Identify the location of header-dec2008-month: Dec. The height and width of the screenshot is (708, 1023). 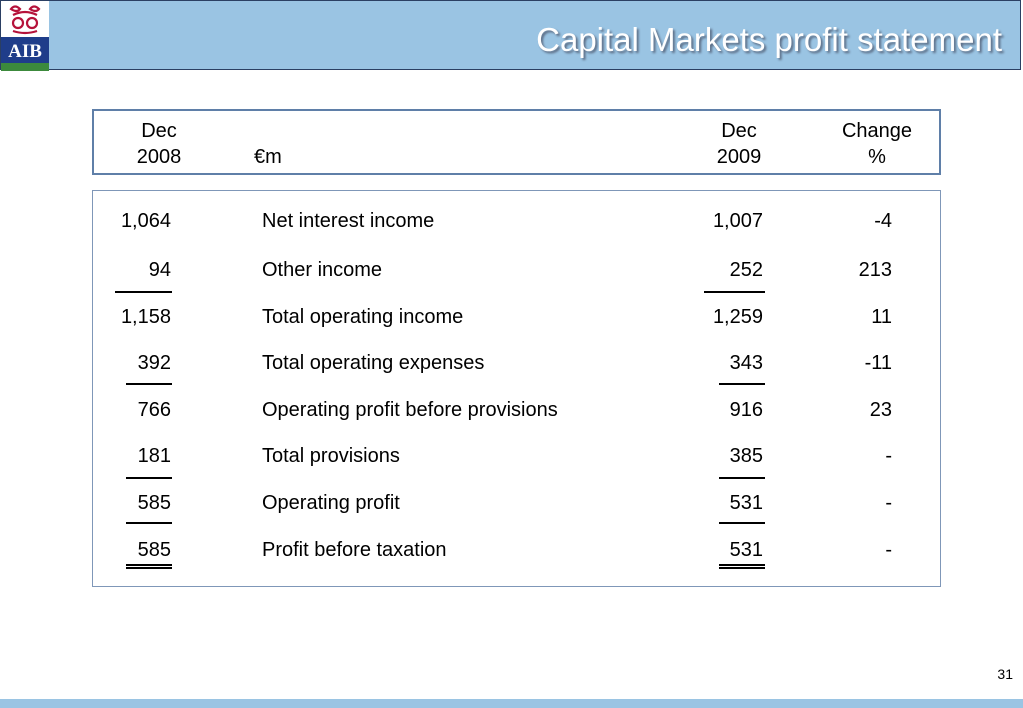
(159, 131).